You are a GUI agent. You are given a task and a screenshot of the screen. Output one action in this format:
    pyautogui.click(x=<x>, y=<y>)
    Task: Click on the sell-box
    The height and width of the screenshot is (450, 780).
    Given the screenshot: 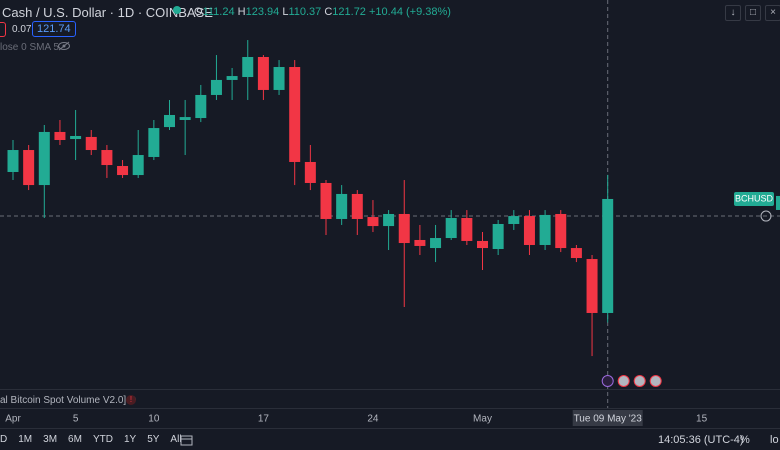 What is the action you would take?
    pyautogui.click(x=3, y=29)
    